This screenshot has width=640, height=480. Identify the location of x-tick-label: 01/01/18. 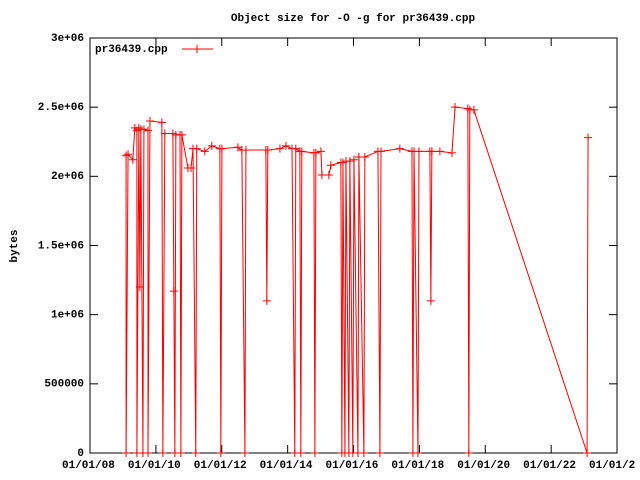
(417, 466).